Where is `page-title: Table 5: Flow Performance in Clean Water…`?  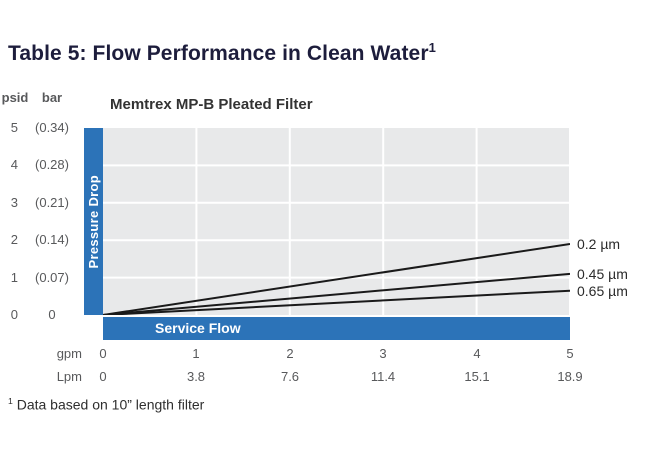 page-title: Table 5: Flow Performance in Clean Water… is located at coordinates (222, 53).